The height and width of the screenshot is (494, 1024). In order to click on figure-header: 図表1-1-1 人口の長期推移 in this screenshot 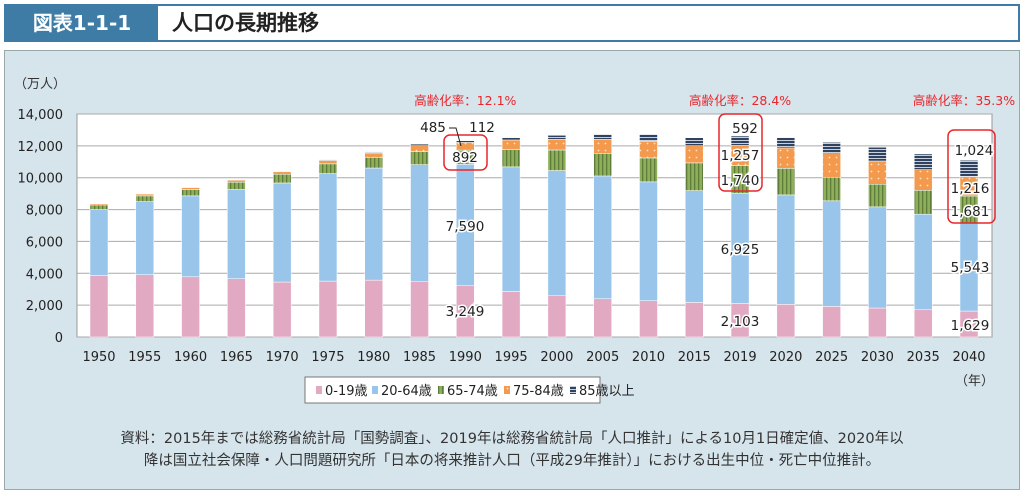, I will do `click(512, 23)`.